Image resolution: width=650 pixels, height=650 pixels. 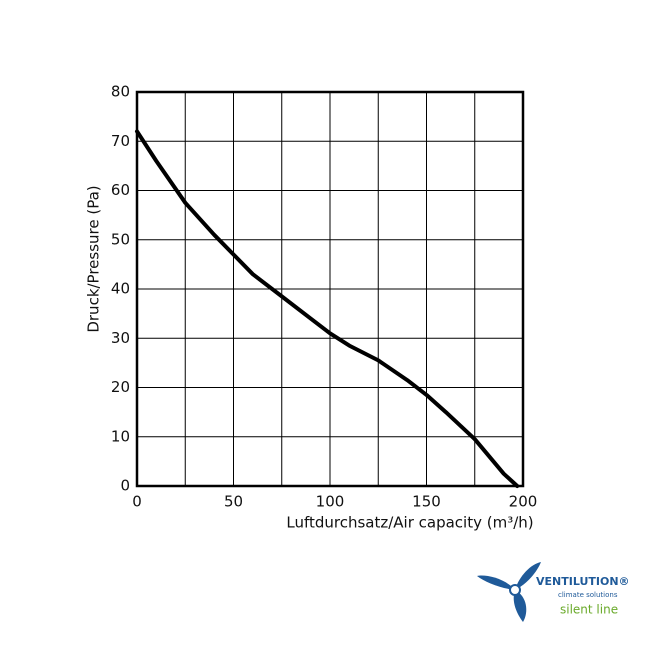 I want to click on x-tick-label: 50, so click(x=233, y=502).